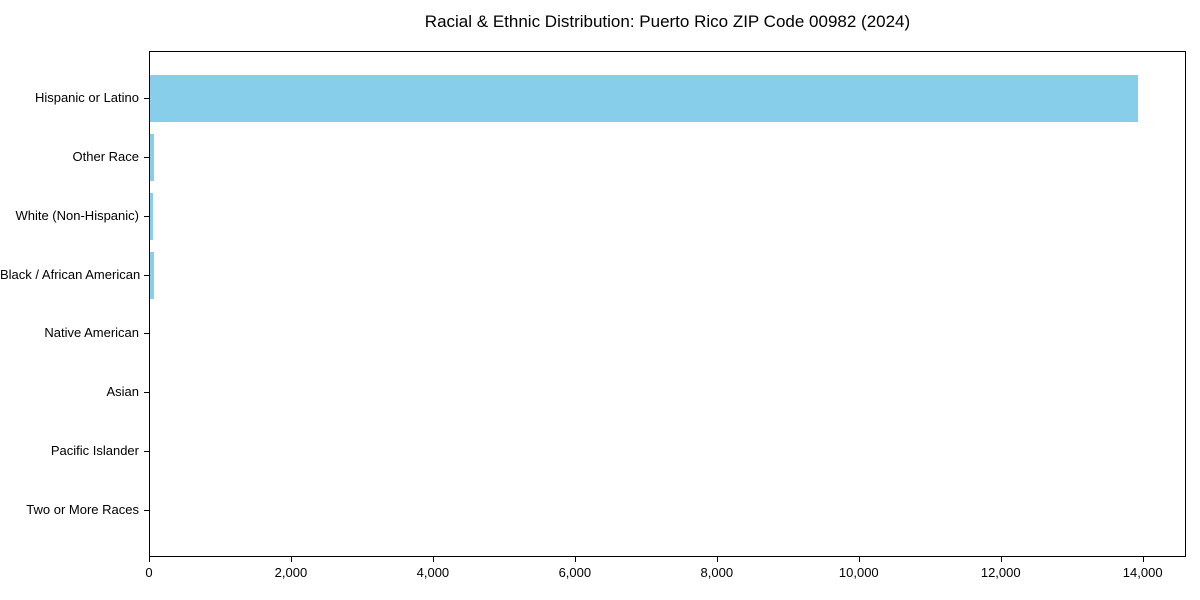 The image size is (1200, 600). I want to click on y-tick-label: White (Non-Hispanic), so click(77, 215).